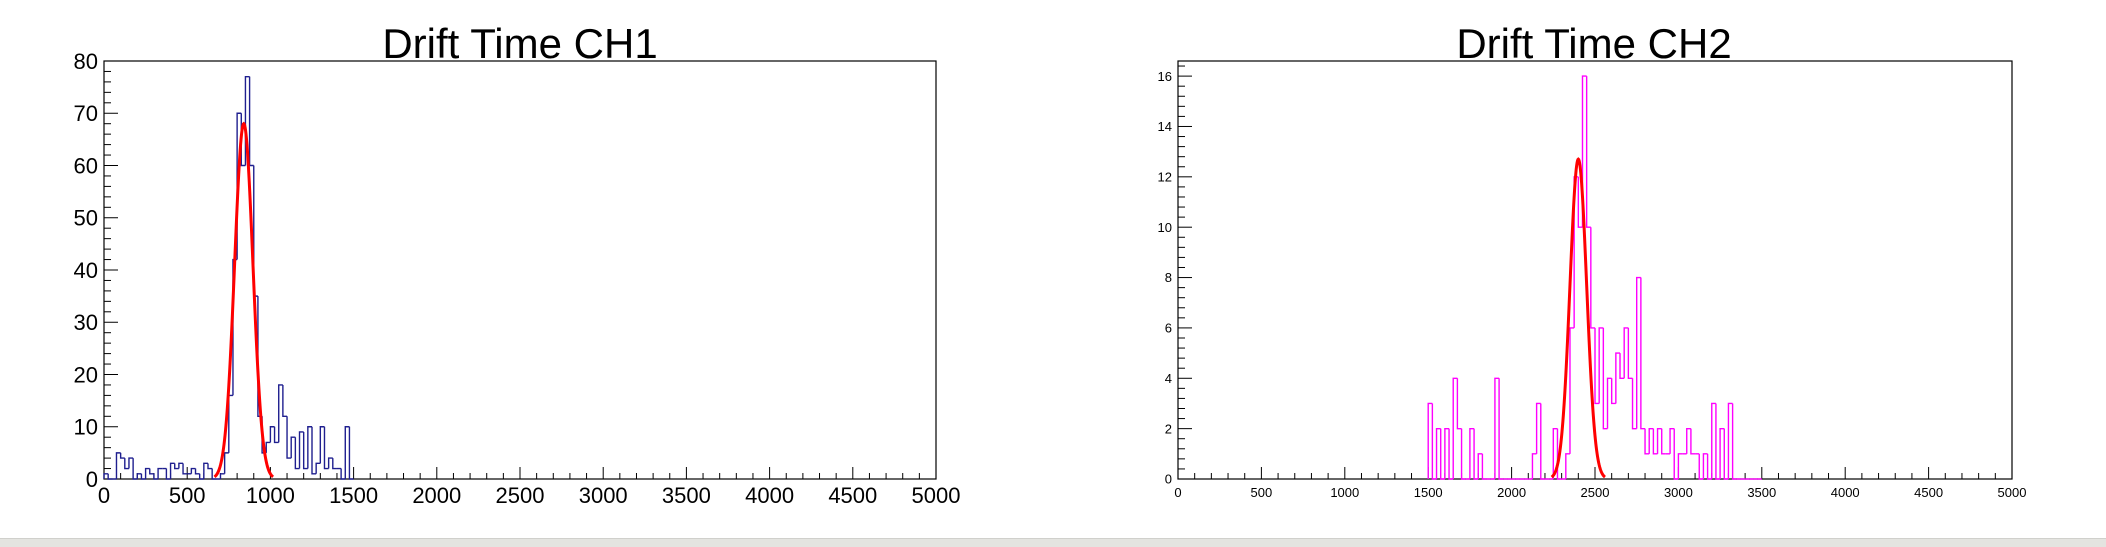 This screenshot has height=547, width=2106. What do you see at coordinates (1168, 277) in the screenshot?
I see `y-tick-label: 8` at bounding box center [1168, 277].